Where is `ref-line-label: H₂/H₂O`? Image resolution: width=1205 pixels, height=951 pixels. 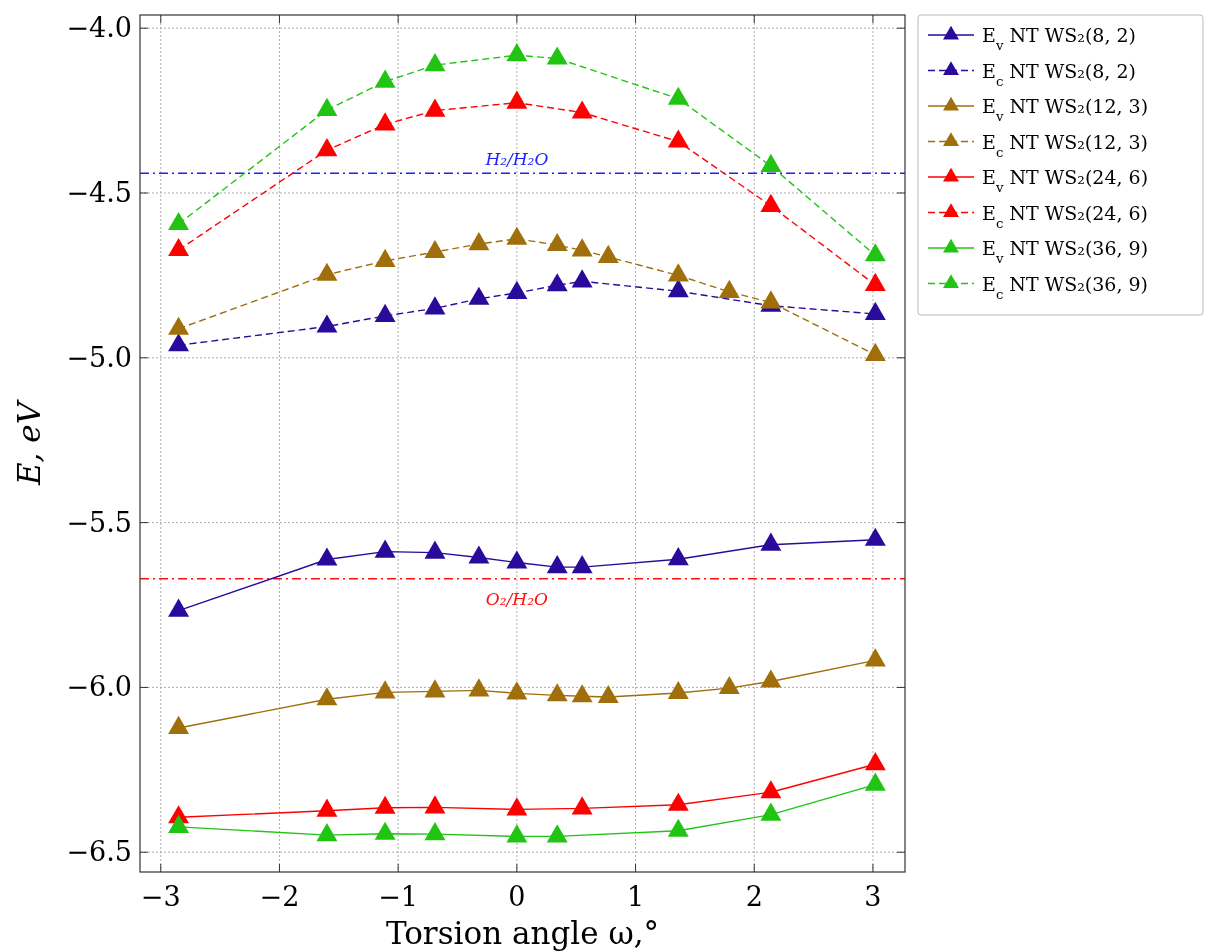 ref-line-label: H₂/H₂O is located at coordinates (516, 159).